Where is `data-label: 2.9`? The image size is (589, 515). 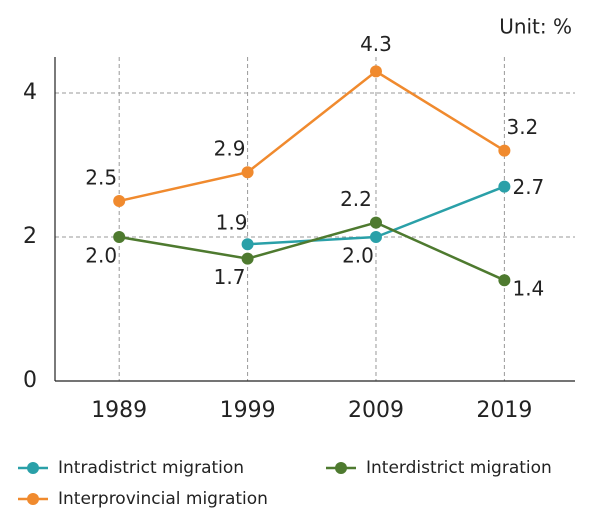
data-label: 2.9 is located at coordinates (230, 149).